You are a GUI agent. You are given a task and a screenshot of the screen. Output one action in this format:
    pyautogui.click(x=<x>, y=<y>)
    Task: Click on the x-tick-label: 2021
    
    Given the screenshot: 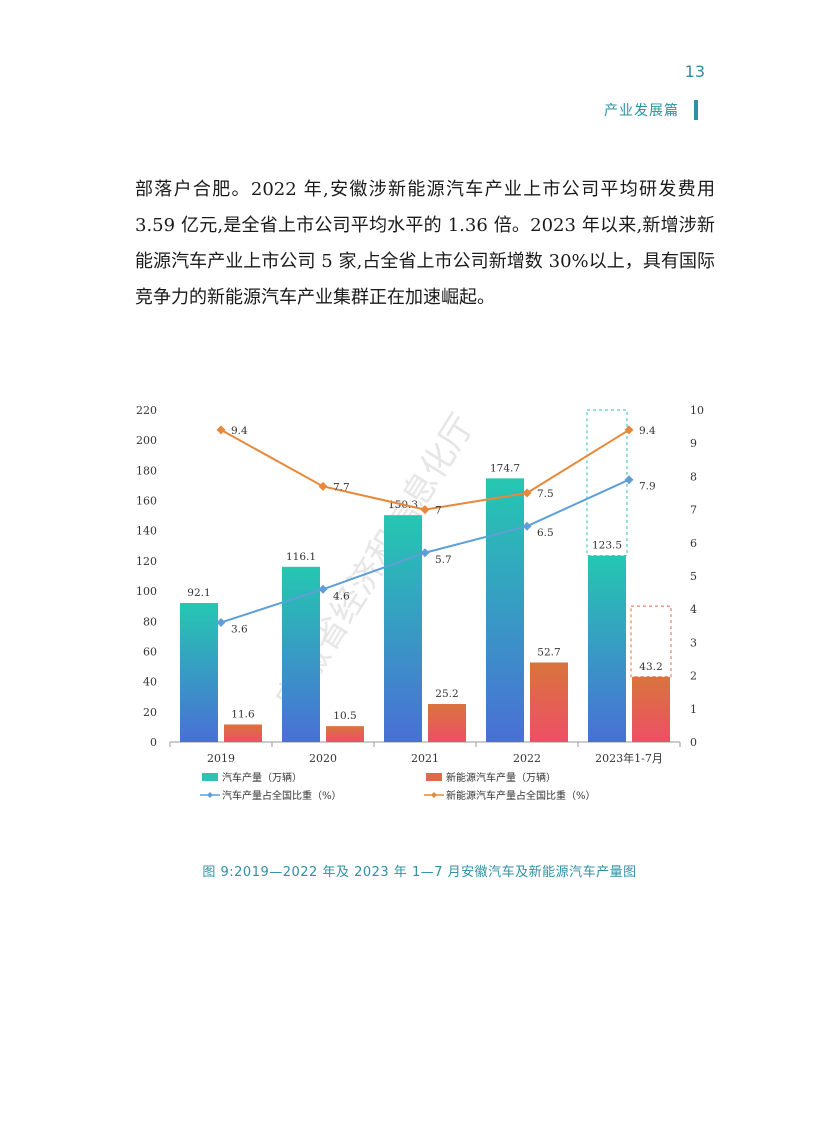 What is the action you would take?
    pyautogui.click(x=425, y=758)
    